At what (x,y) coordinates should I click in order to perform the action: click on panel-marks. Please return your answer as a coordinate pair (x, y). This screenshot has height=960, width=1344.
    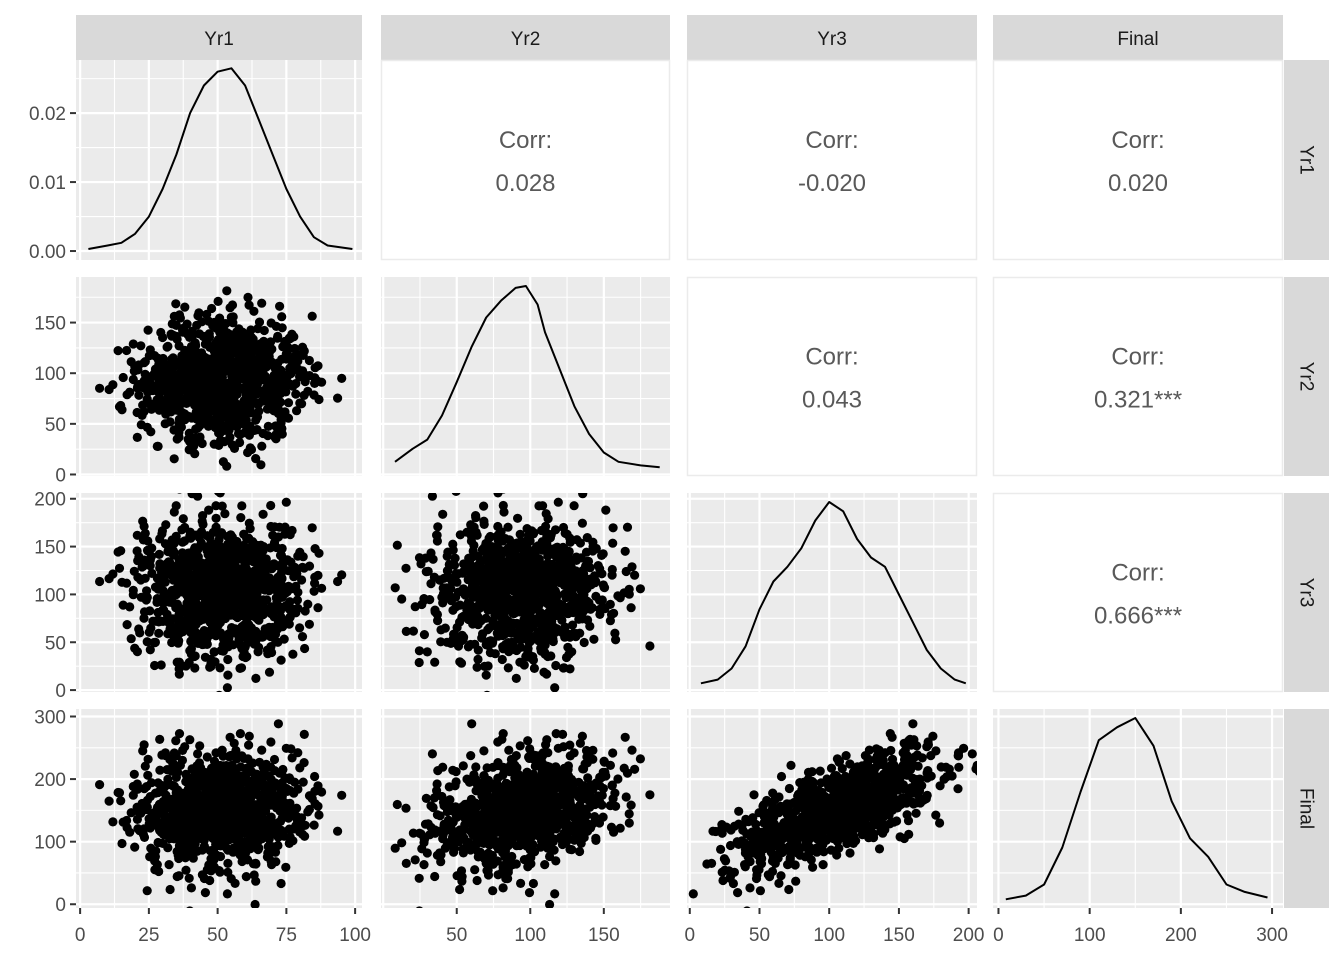
    Looking at the image, I should click on (833, 593).